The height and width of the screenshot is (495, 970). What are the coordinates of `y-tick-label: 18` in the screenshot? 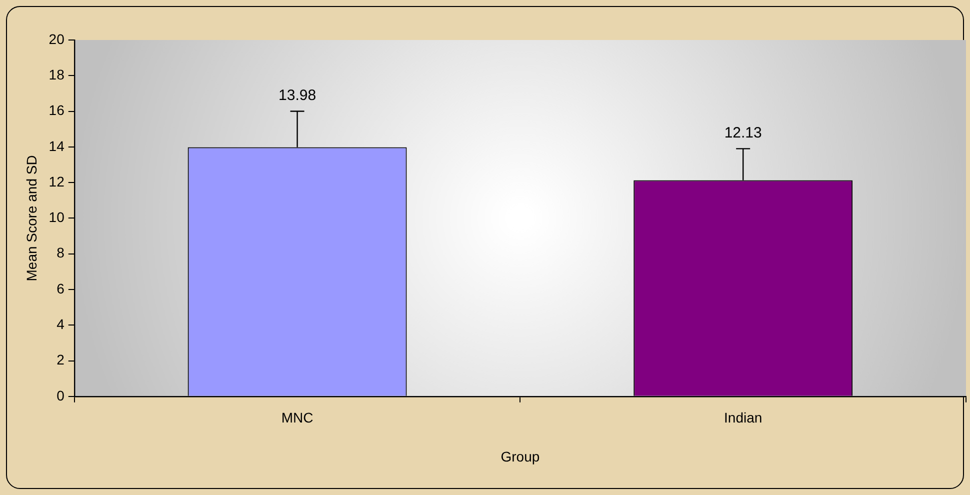 It's located at (56, 74).